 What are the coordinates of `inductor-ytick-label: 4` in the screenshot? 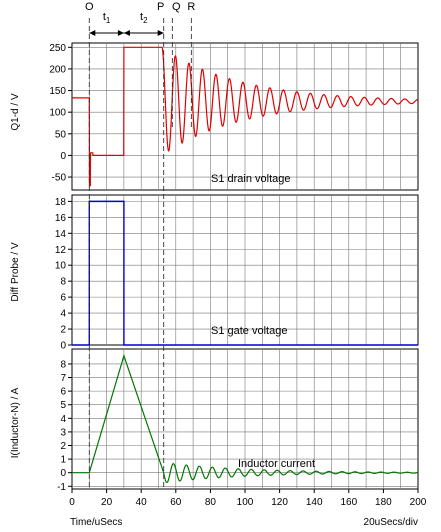 It's located at (63, 419).